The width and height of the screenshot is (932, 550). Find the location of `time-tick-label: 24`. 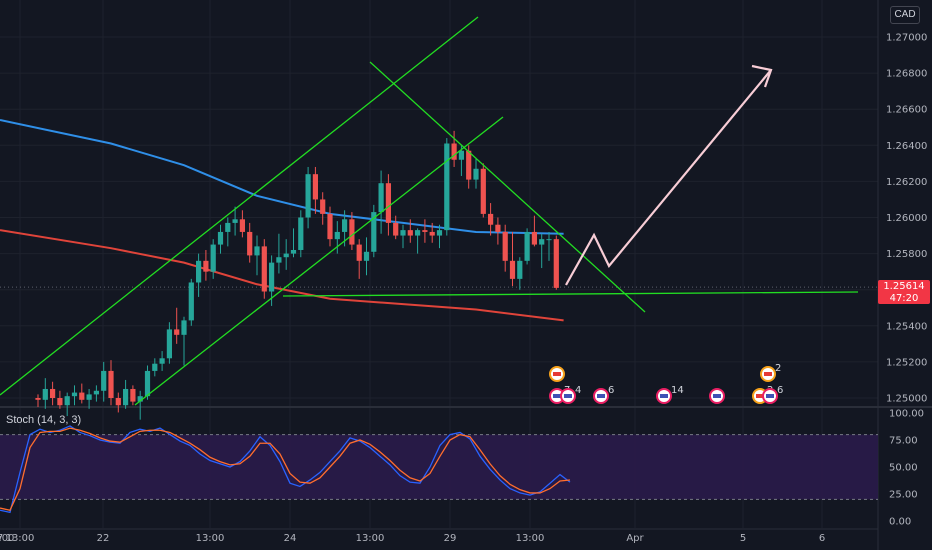

time-tick-label: 24 is located at coordinates (290, 538).